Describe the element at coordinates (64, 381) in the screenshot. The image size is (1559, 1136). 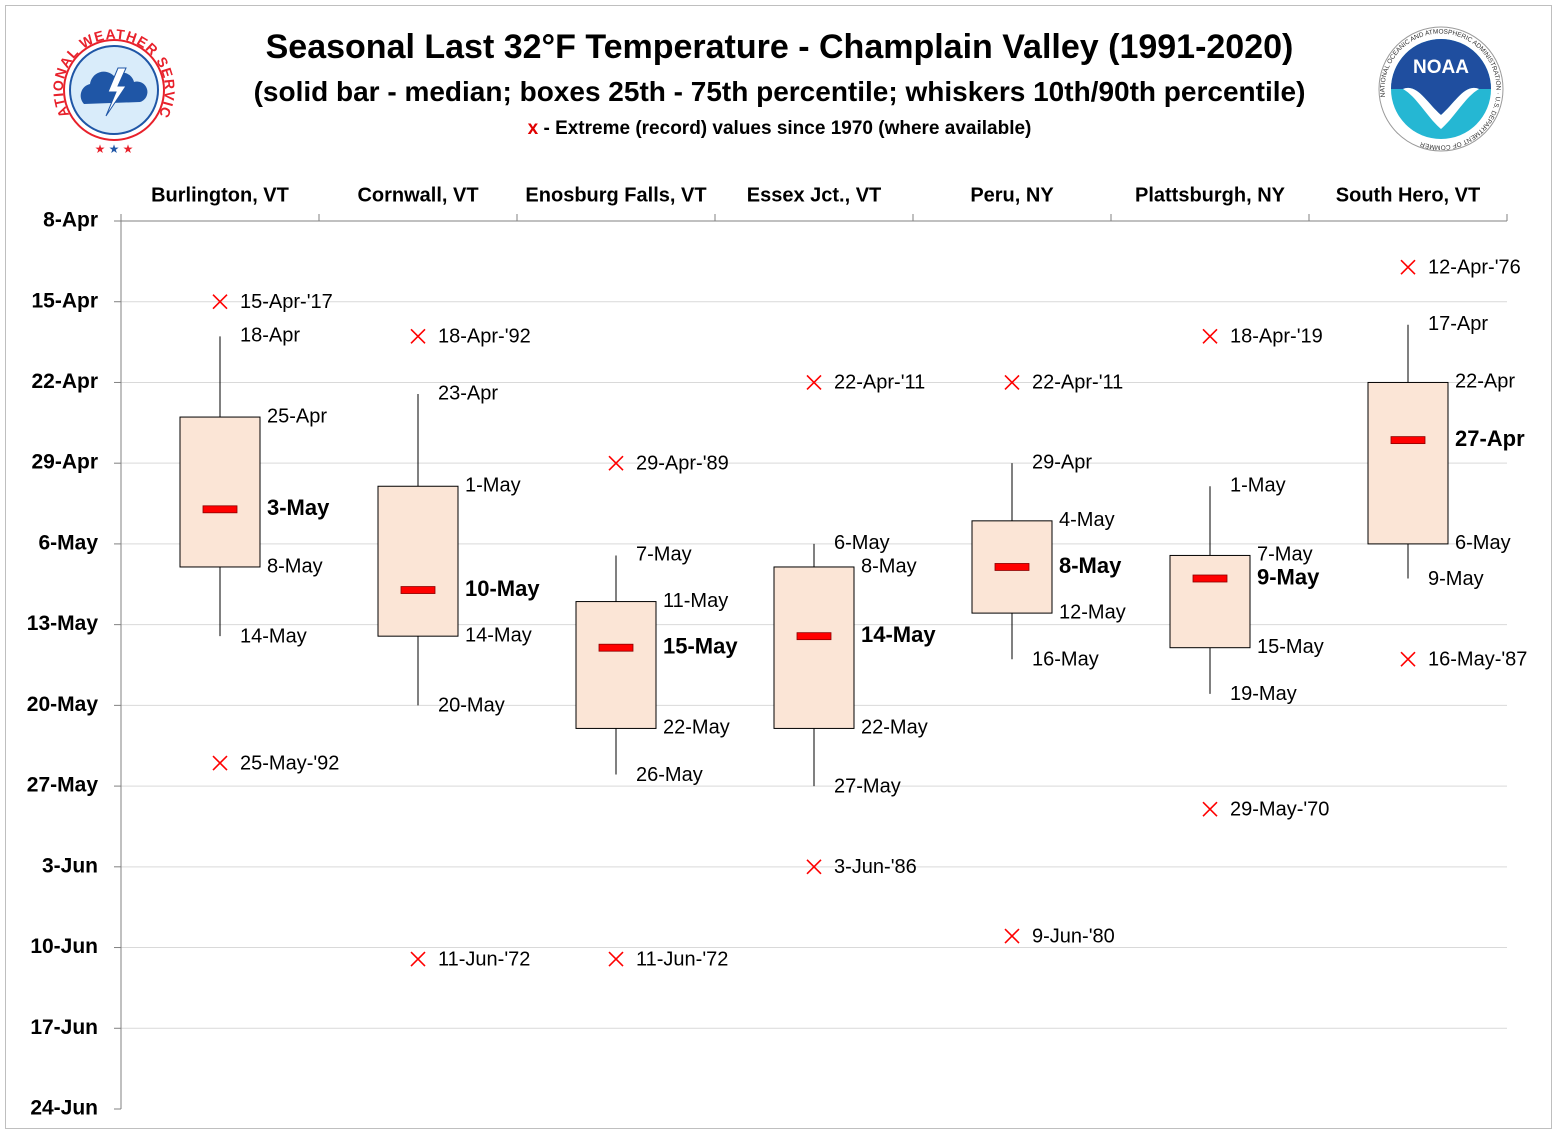
I see `y-tick-label: 22-Apr` at that location.